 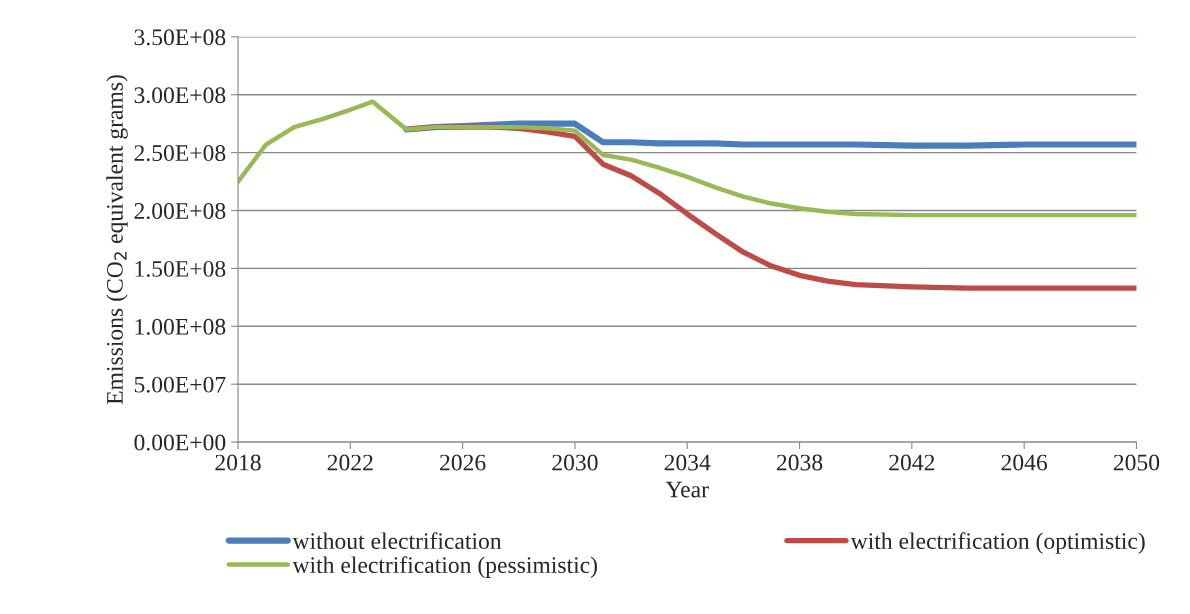 What do you see at coordinates (912, 462) in the screenshot?
I see `x-tick-label: 2042` at bounding box center [912, 462].